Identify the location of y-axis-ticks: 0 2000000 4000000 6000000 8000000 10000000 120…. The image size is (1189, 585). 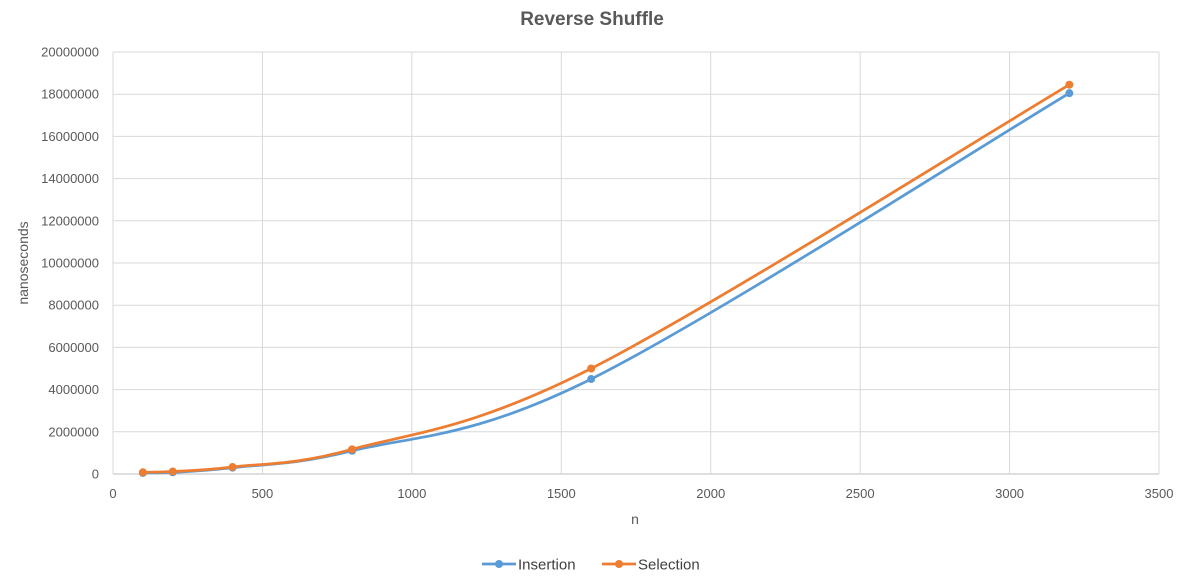
(70, 263).